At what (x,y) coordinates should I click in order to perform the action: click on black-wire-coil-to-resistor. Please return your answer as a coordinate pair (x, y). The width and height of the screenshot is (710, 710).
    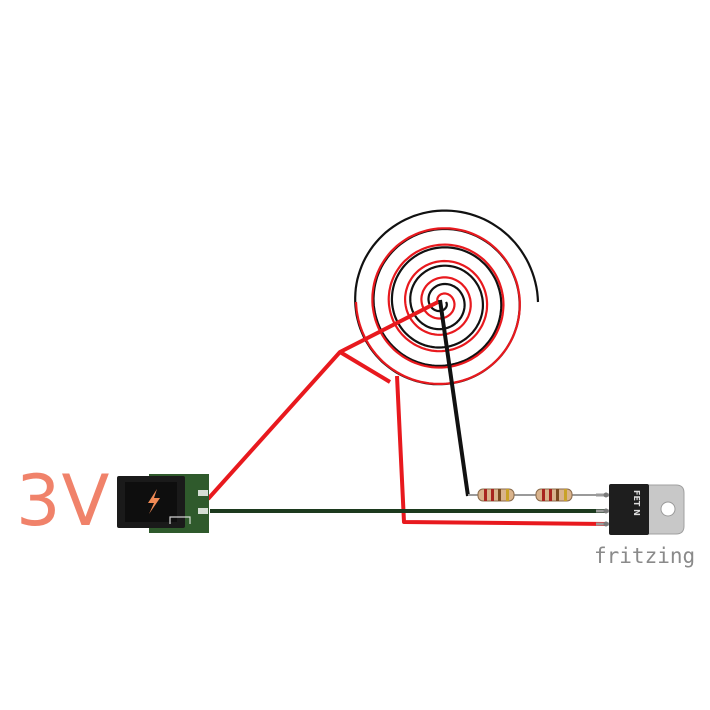
    Looking at the image, I should click on (454, 398).